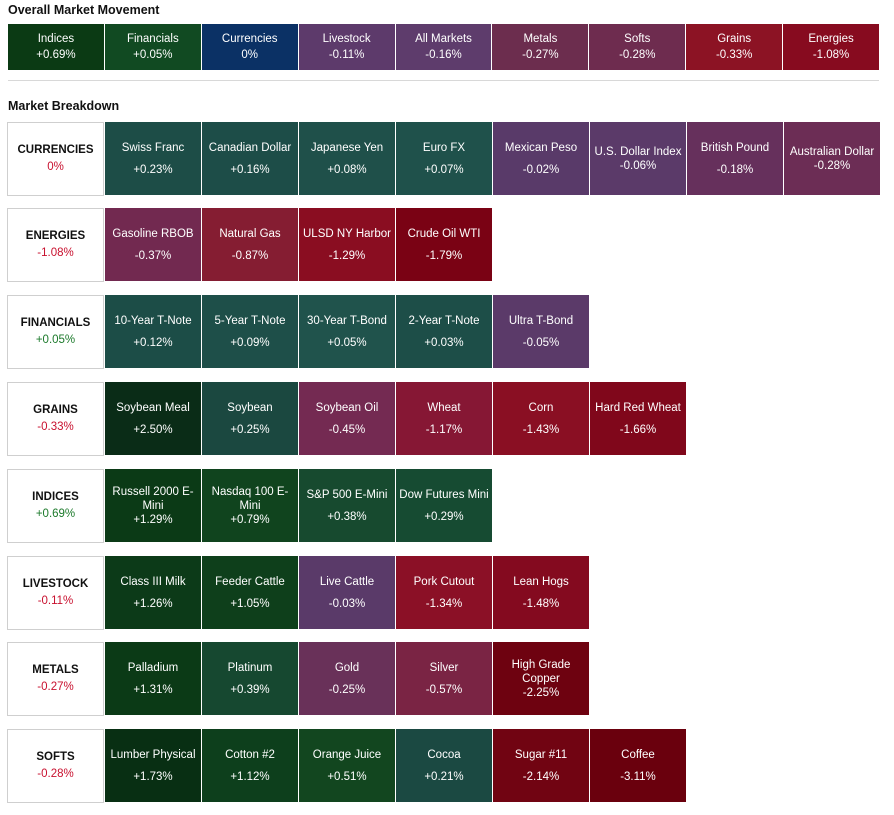  What do you see at coordinates (250, 429) in the screenshot?
I see `market-change: +0.25%` at bounding box center [250, 429].